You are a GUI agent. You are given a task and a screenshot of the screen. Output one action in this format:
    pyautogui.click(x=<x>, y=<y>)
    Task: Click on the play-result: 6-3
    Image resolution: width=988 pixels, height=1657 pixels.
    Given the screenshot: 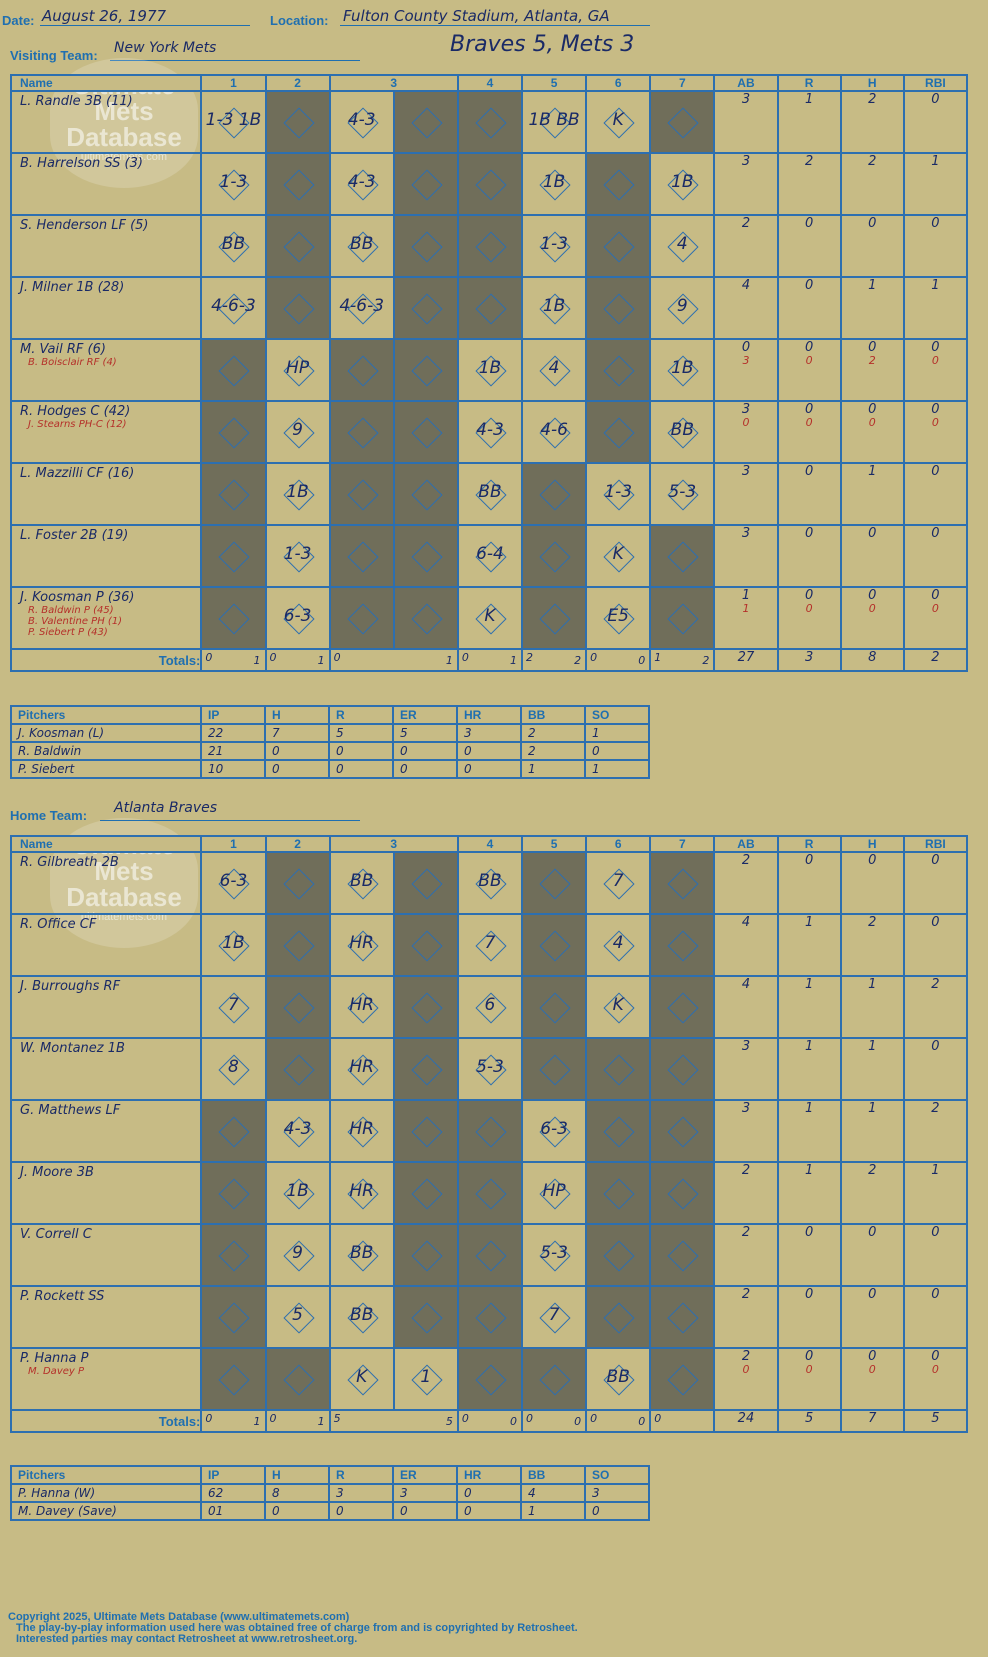 What is the action you would take?
    pyautogui.click(x=233, y=881)
    